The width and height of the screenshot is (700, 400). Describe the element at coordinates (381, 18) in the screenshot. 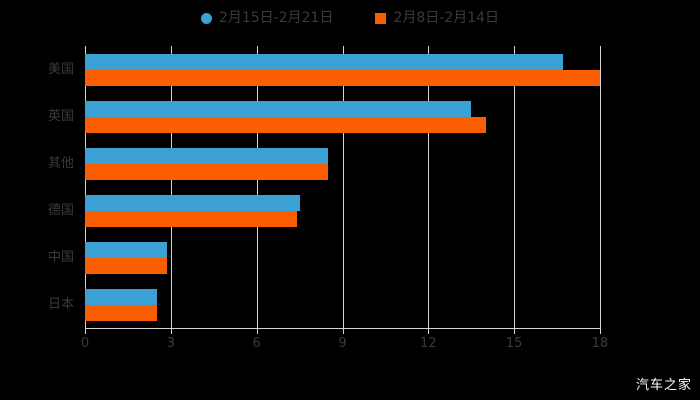

I see `legend-marker-square-icon` at that location.